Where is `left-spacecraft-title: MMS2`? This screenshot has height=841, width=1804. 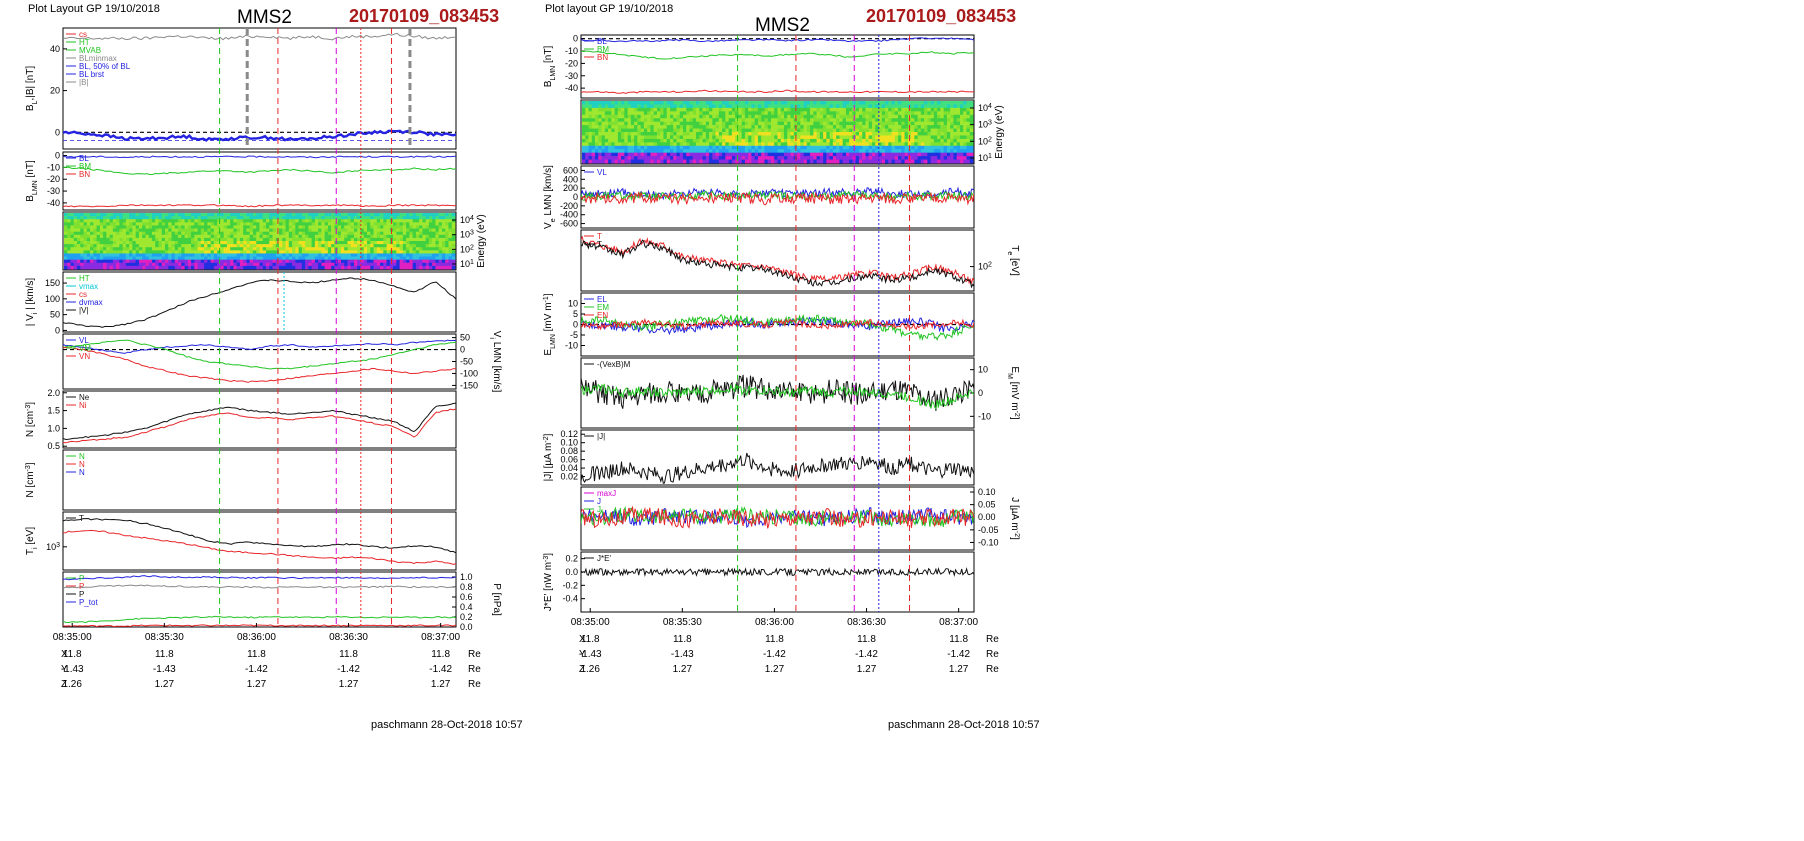
left-spacecraft-title: MMS2 is located at coordinates (264, 17).